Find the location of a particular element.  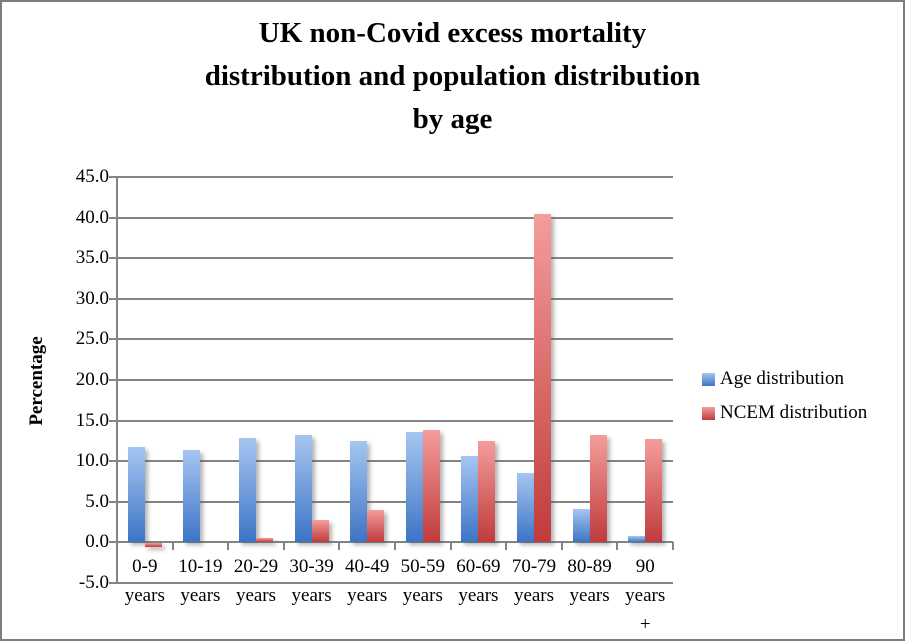

x-axis-label-5: 50-59 years is located at coordinates (423, 581).